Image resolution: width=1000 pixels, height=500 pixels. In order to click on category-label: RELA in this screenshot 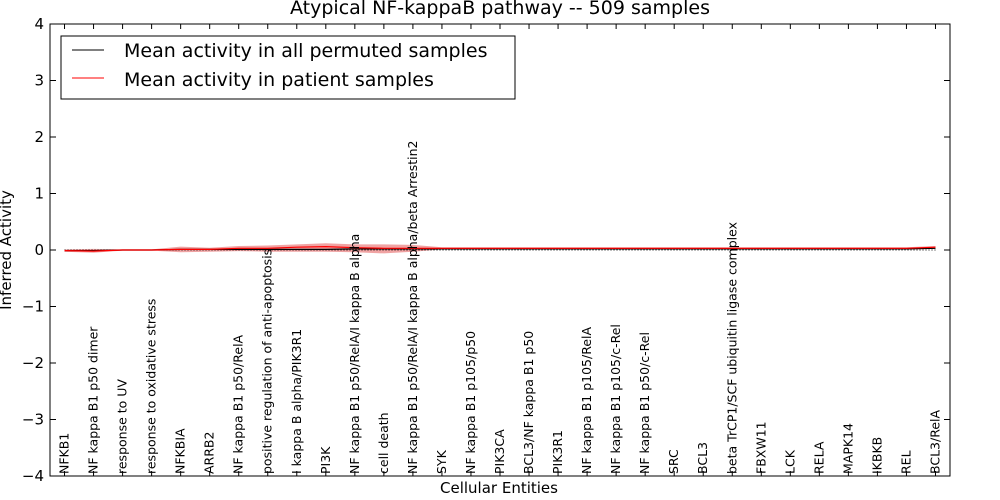, I will do `click(818, 457)`.